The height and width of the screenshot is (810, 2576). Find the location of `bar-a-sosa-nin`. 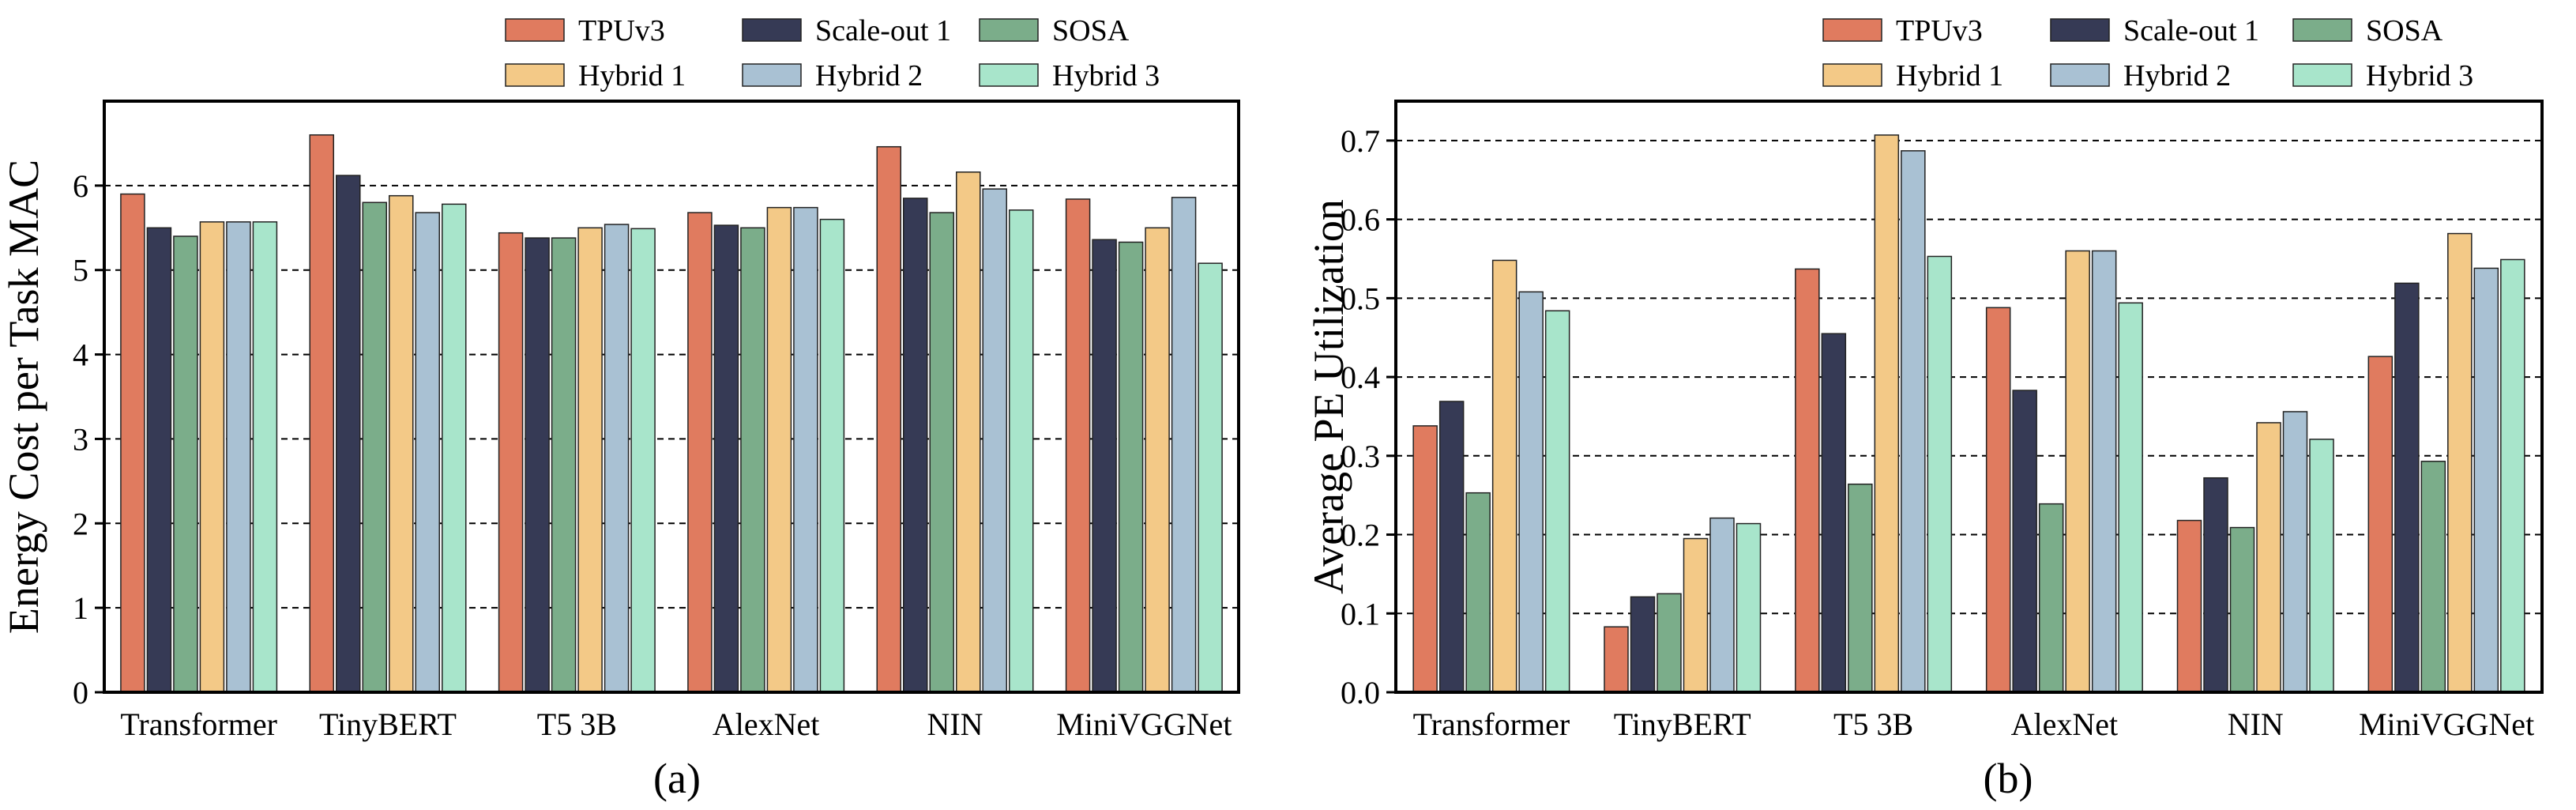

bar-a-sosa-nin is located at coordinates (942, 453).